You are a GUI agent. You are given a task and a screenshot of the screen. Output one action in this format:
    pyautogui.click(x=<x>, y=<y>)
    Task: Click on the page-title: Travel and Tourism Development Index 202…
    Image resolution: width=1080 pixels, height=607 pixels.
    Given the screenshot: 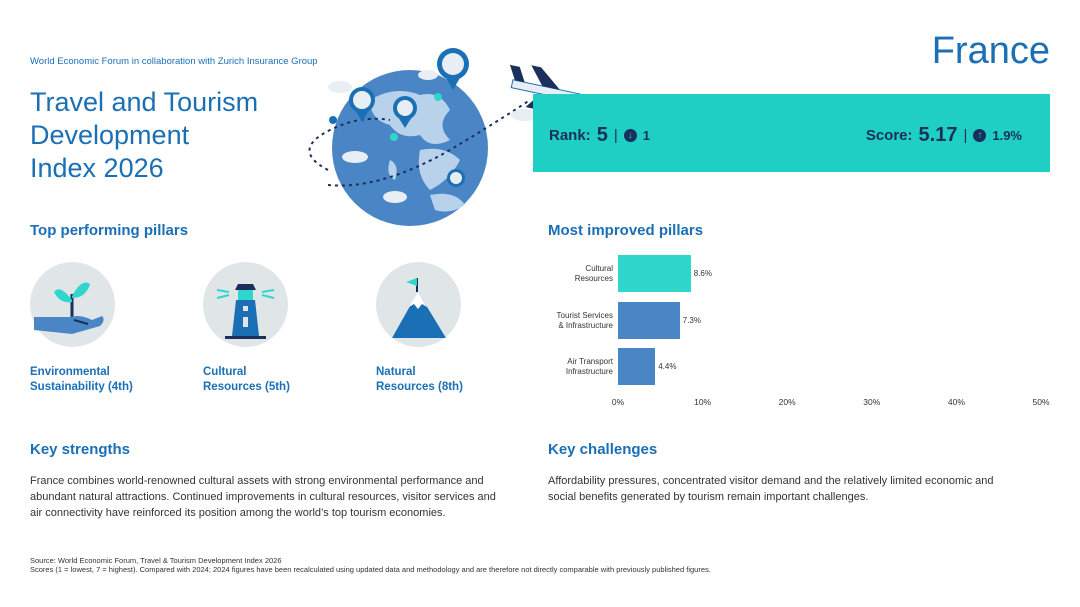 What is the action you would take?
    pyautogui.click(x=170, y=135)
    